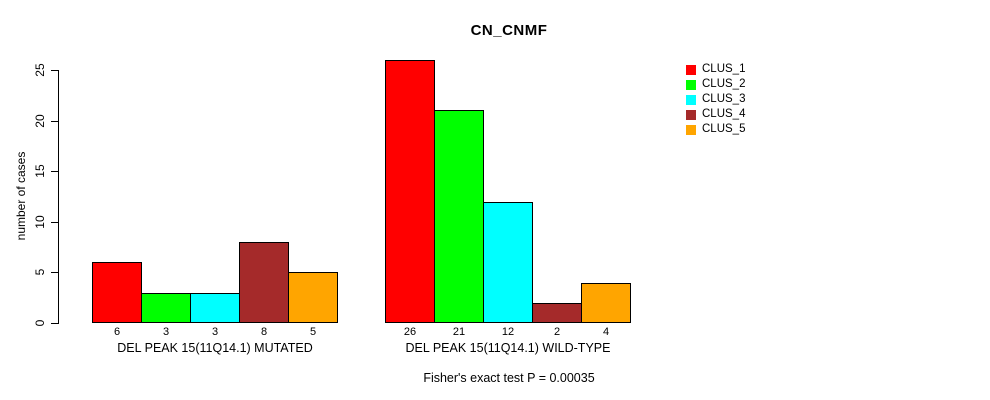  Describe the element at coordinates (117, 332) in the screenshot. I see `bar-value-label: 6` at that location.